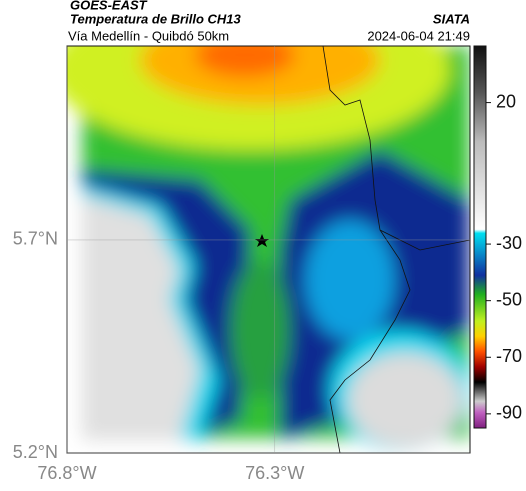 The width and height of the screenshot is (526, 491). I want to click on colorbar-tick-label: -70, so click(509, 356).